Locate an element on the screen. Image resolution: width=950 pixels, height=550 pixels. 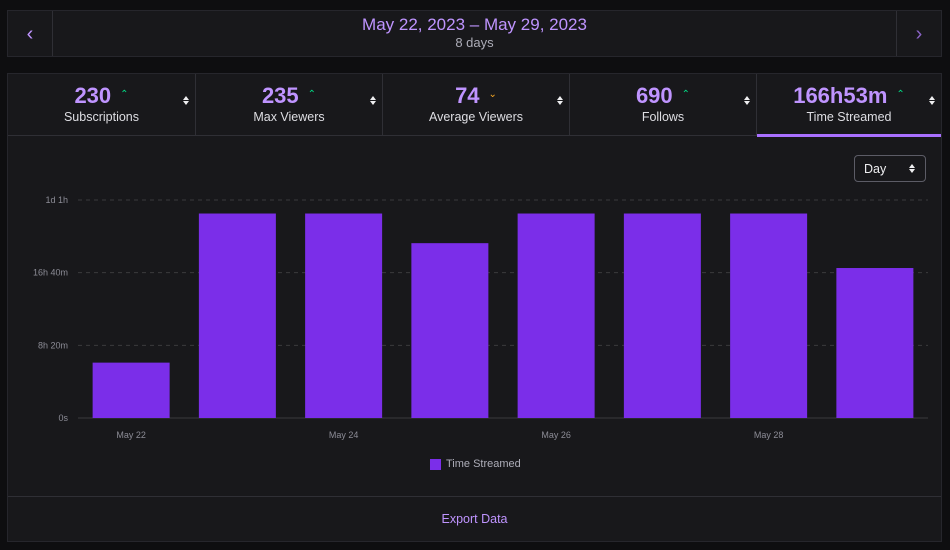
stat-value: 235 is located at coordinates (280, 95).